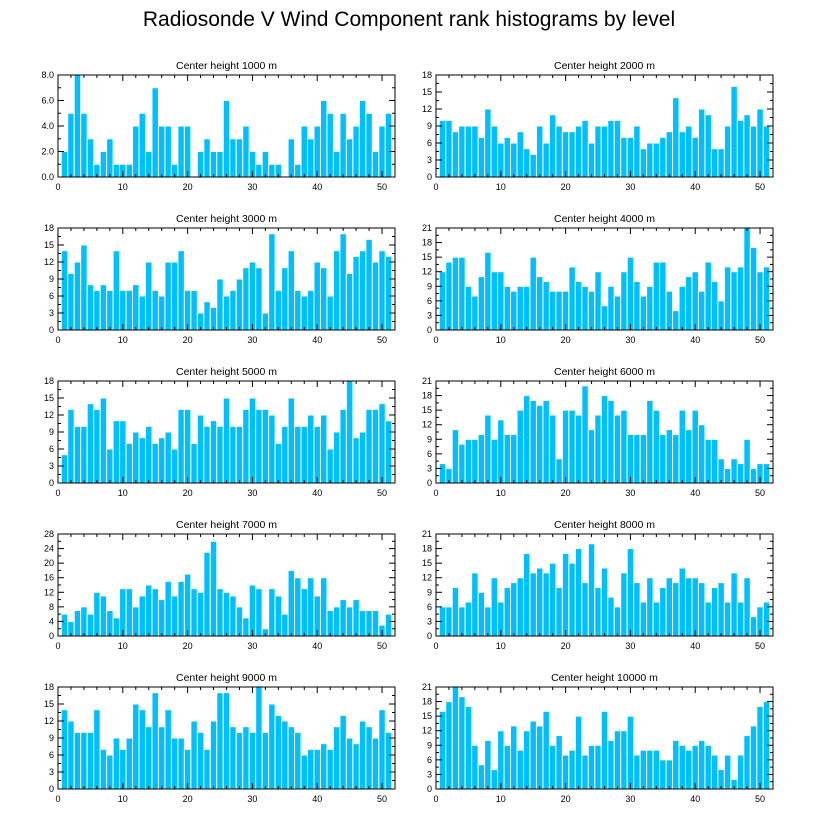  What do you see at coordinates (49, 704) in the screenshot?
I see `y-tick-label: 15` at bounding box center [49, 704].